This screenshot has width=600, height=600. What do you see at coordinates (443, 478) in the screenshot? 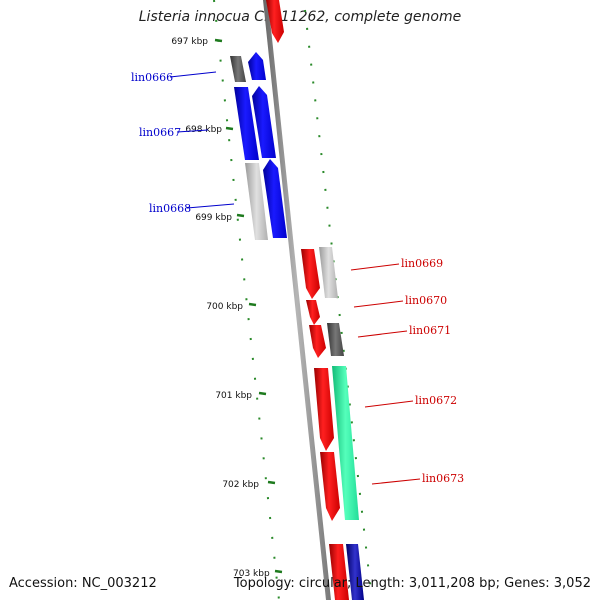
I see `gene-label-lin0673: lin0673` at bounding box center [443, 478].